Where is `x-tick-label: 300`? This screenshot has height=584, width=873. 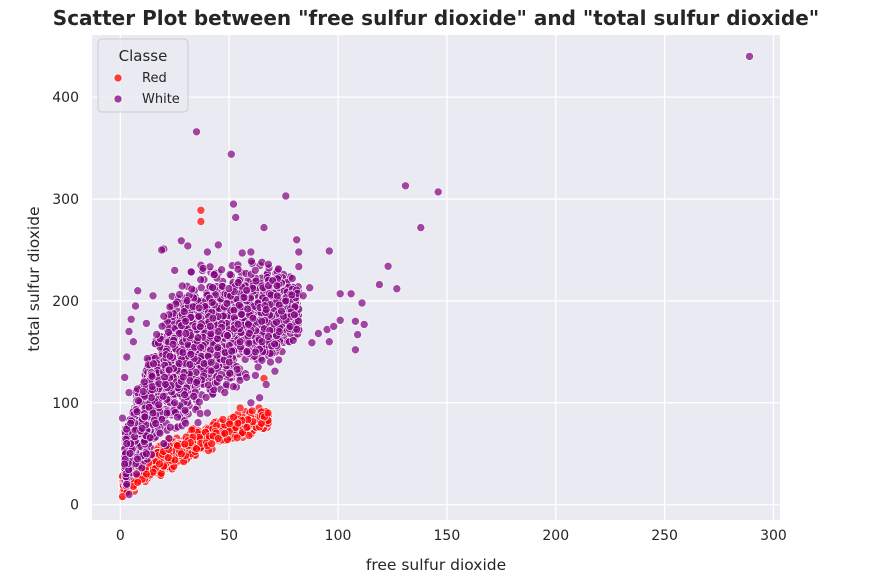
x-tick-label: 300 is located at coordinates (773, 536).